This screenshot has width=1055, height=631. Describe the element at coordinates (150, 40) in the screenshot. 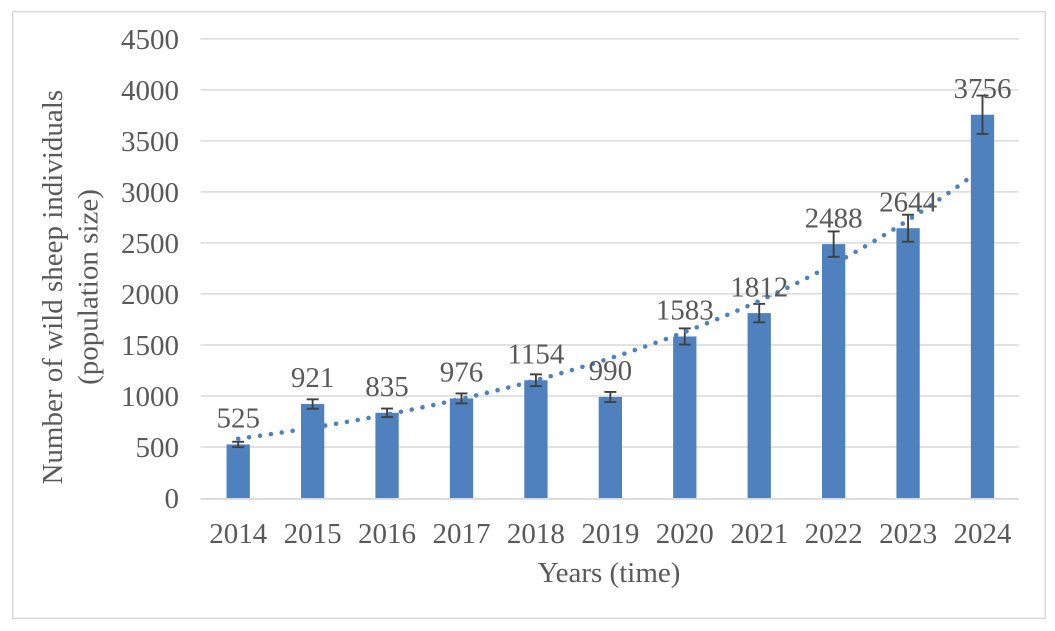

I see `svg-text: 4500` at that location.